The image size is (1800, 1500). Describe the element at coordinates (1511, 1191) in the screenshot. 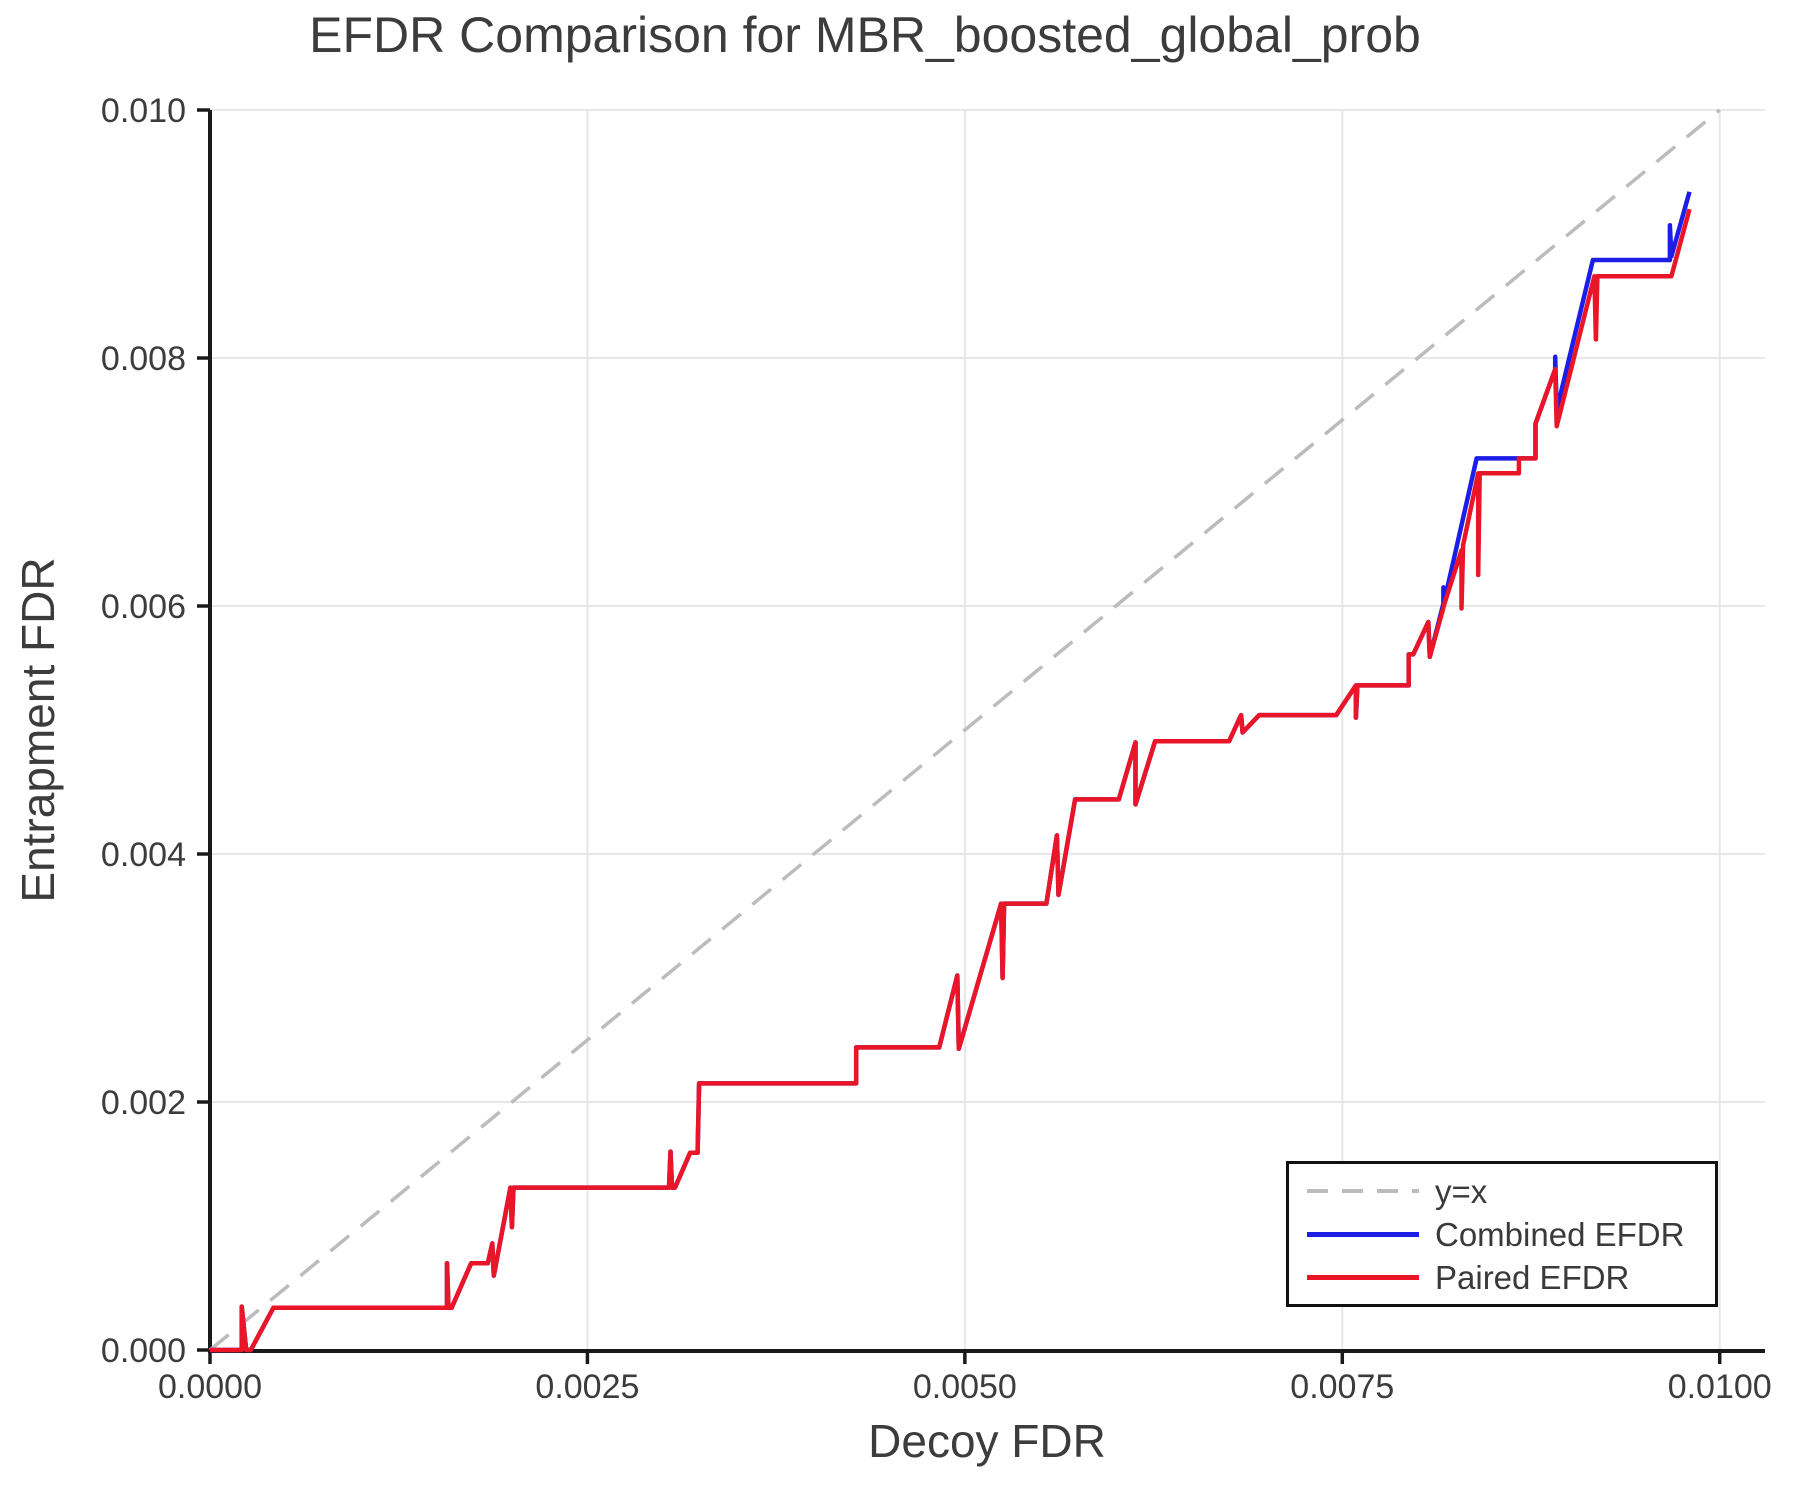

I see `legend-entry-identity: y=x` at that location.